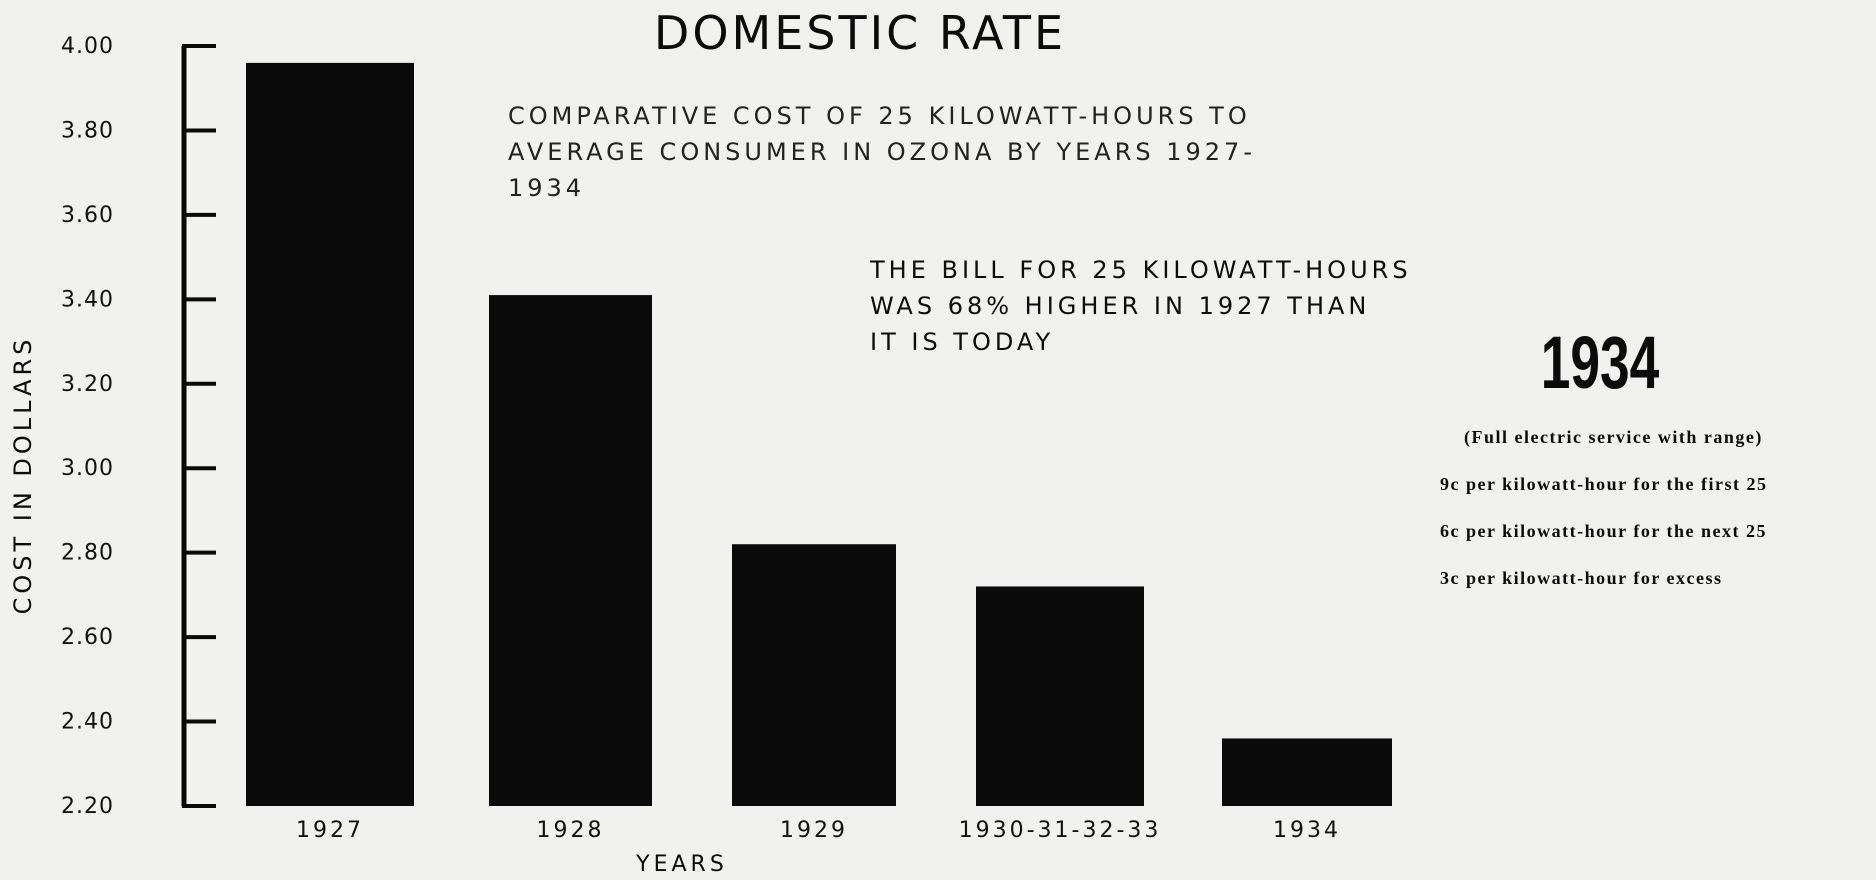 This screenshot has width=1876, height=880. I want to click on y-tick-label: 3.00, so click(87, 468).